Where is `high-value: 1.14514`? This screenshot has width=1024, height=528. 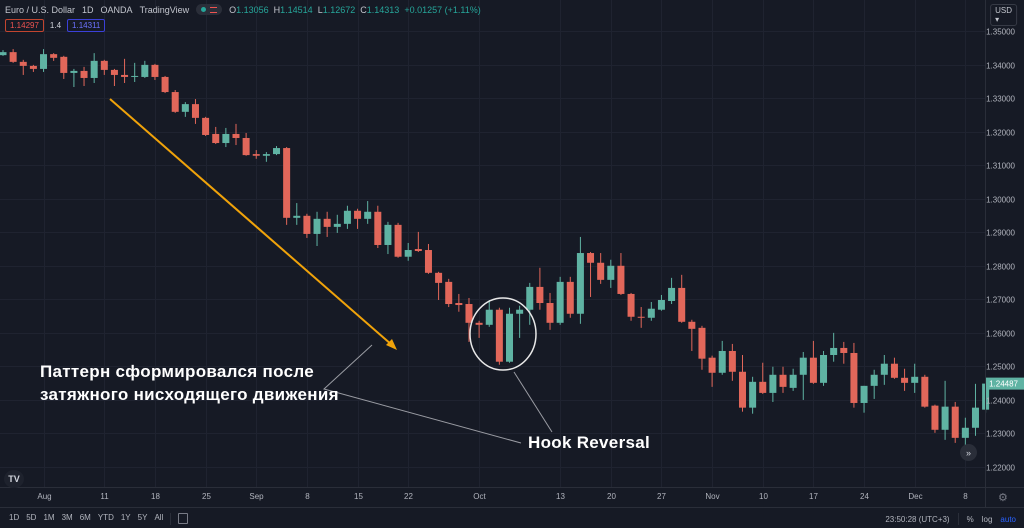
high-value: 1.14514 is located at coordinates (296, 9).